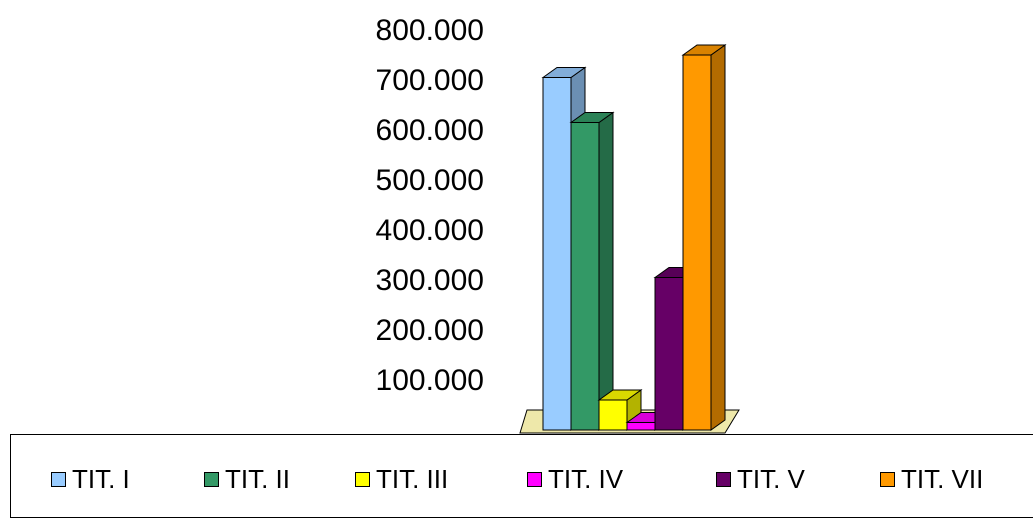 The height and width of the screenshot is (519, 1033). I want to click on legend-item: TIT. V, so click(760, 479).